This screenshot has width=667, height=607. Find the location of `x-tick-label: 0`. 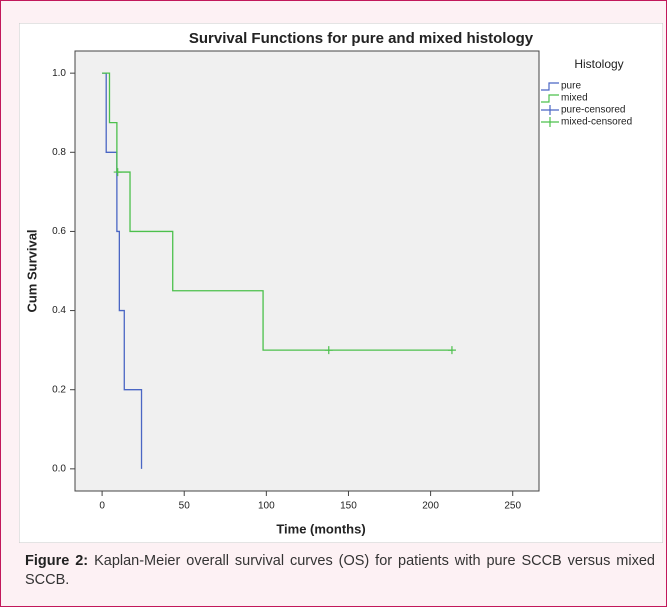

x-tick-label: 0 is located at coordinates (102, 506).